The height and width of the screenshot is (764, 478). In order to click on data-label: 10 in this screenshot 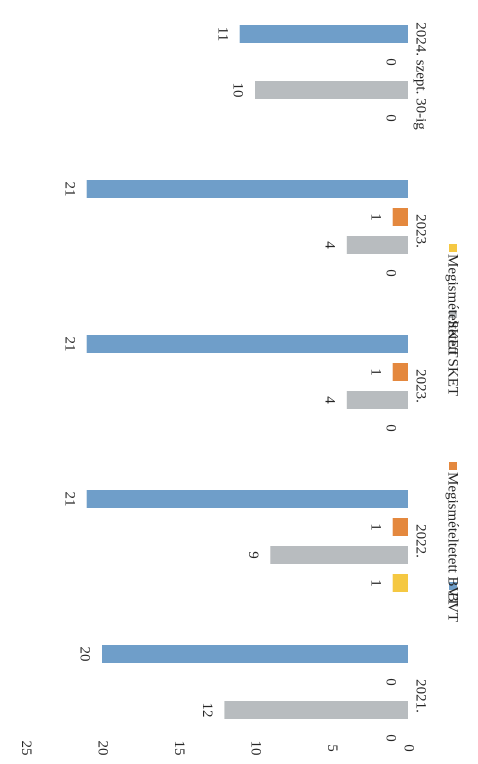, I will do `click(238, 90)`.